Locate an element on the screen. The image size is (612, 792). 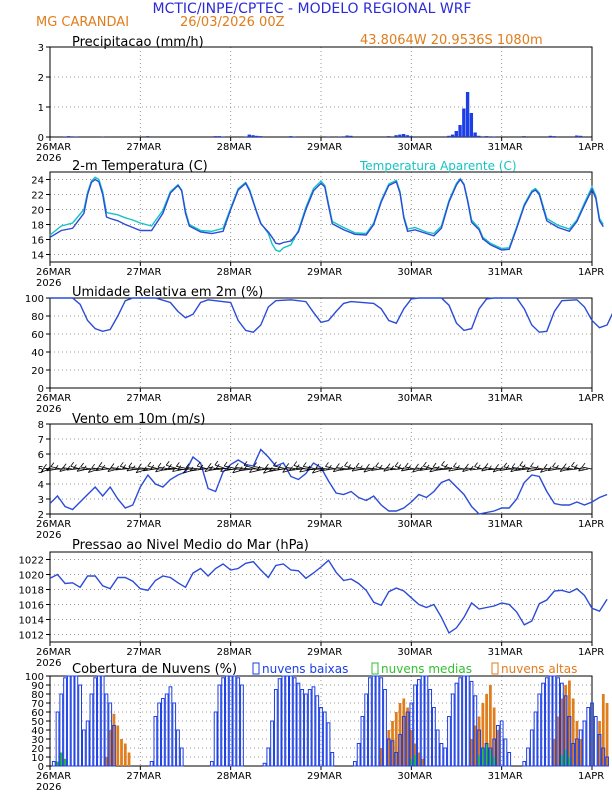
ytick-label: 1014 is located at coordinates (31, 621).